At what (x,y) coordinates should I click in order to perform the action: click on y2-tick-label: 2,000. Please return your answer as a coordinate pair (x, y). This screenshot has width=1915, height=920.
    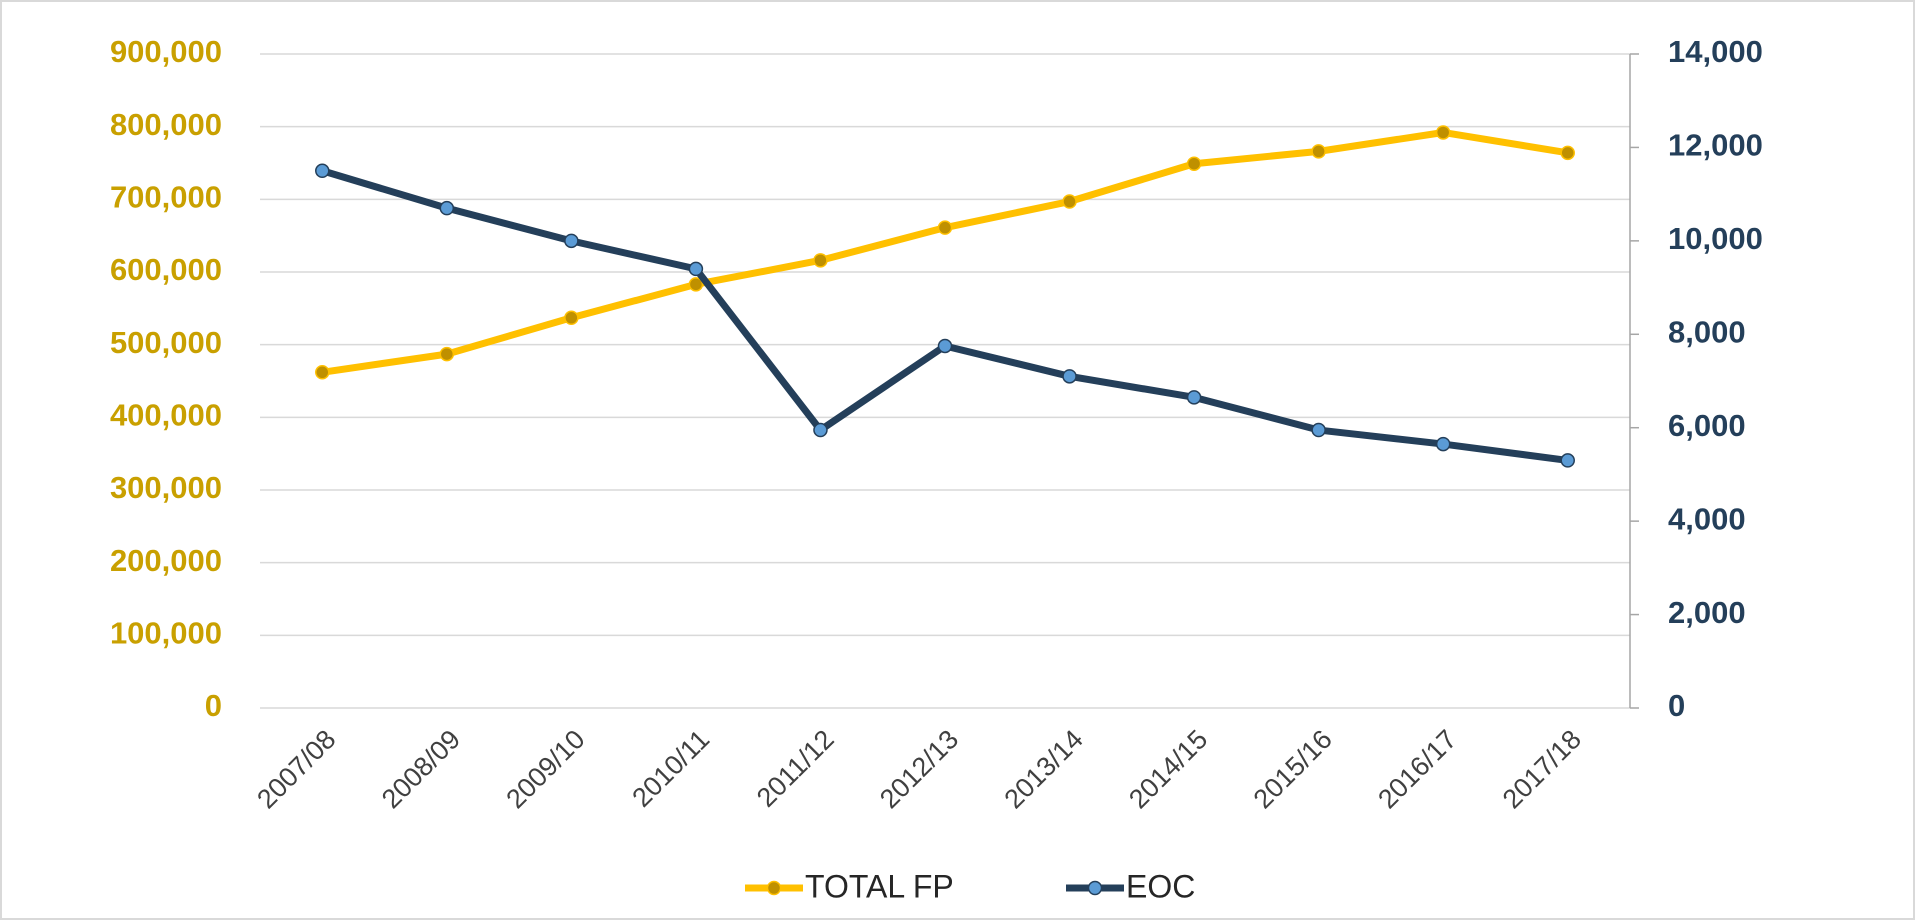
    Looking at the image, I should click on (1707, 612).